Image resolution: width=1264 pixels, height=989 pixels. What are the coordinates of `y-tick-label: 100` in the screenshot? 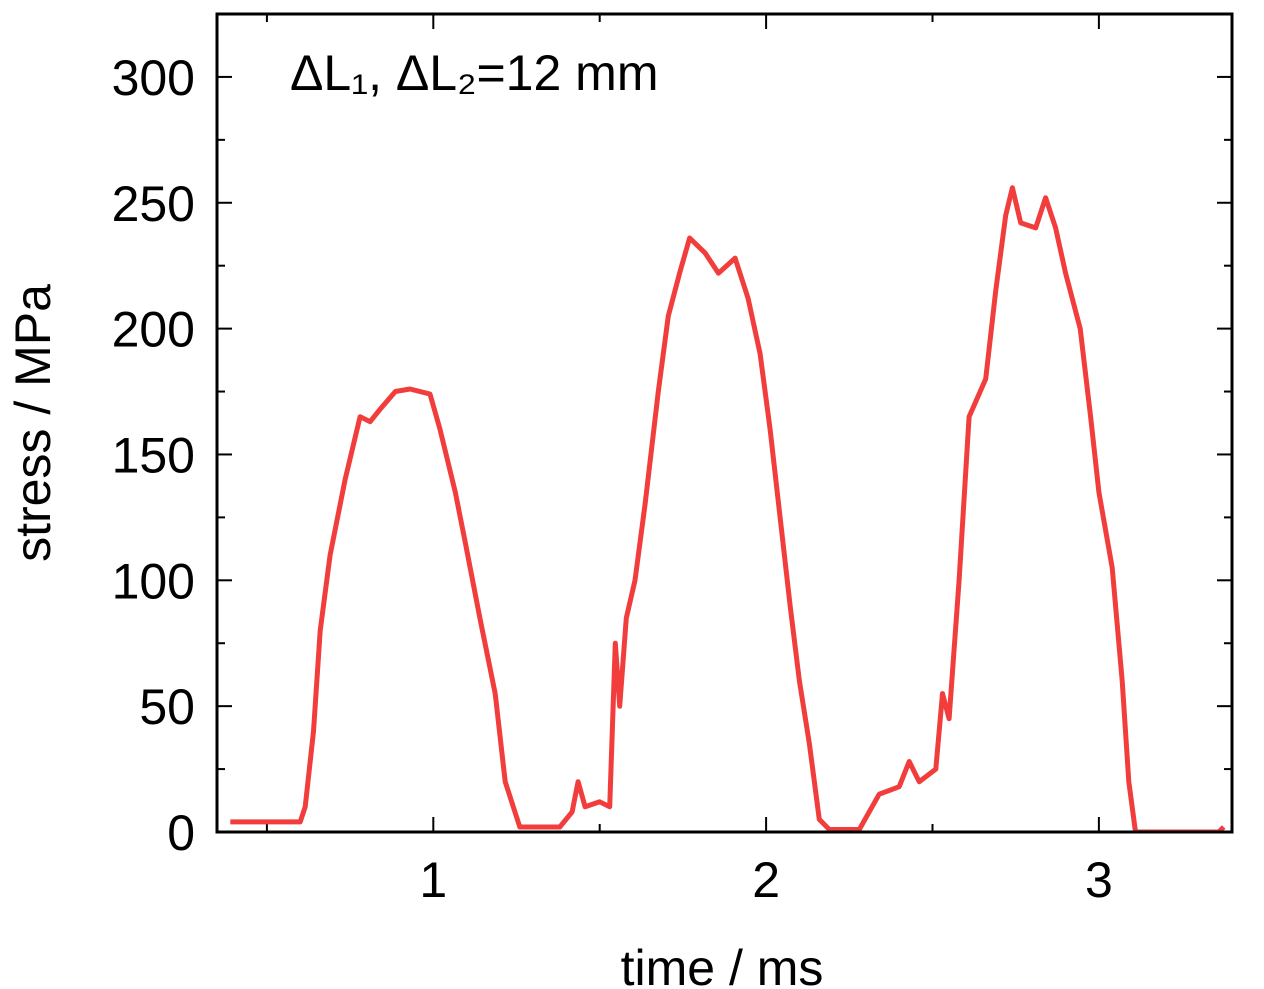 It's located at (153, 581).